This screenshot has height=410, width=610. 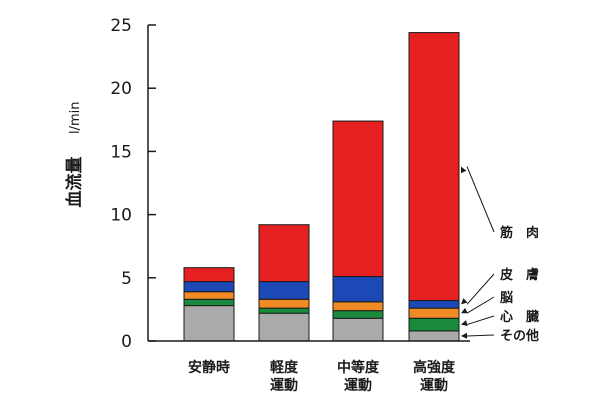 What do you see at coordinates (74, 182) in the screenshot?
I see `y-axis-label-text: 血流量` at bounding box center [74, 182].